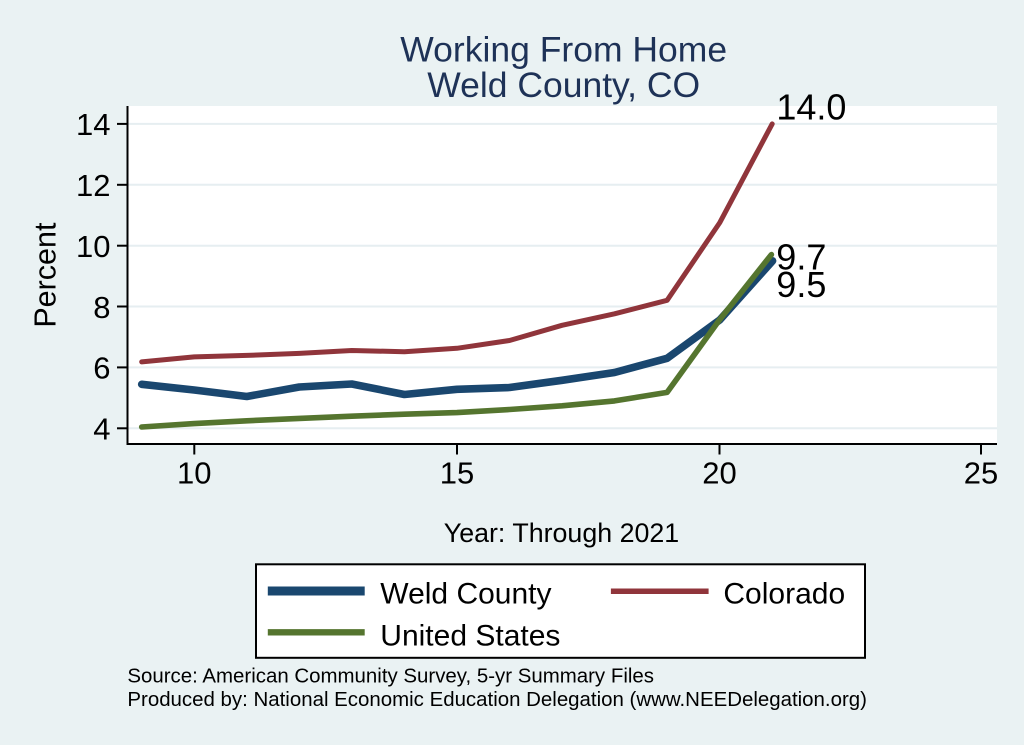 Image resolution: width=1024 pixels, height=745 pixels. What do you see at coordinates (470, 636) in the screenshot?
I see `svg-text: United States` at bounding box center [470, 636].